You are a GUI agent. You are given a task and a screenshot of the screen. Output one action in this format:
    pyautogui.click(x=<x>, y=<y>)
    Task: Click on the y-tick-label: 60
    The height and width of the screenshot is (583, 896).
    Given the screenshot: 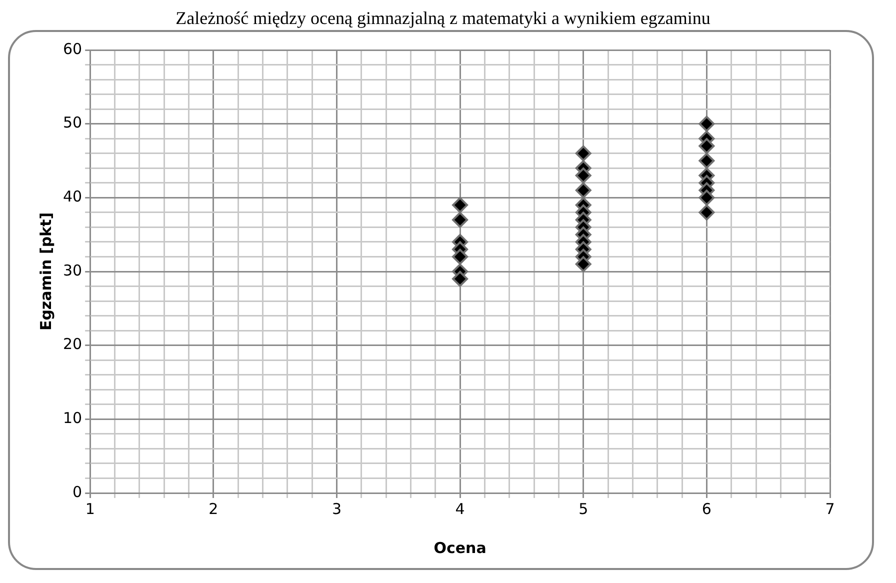 What is the action you would take?
    pyautogui.click(x=72, y=49)
    